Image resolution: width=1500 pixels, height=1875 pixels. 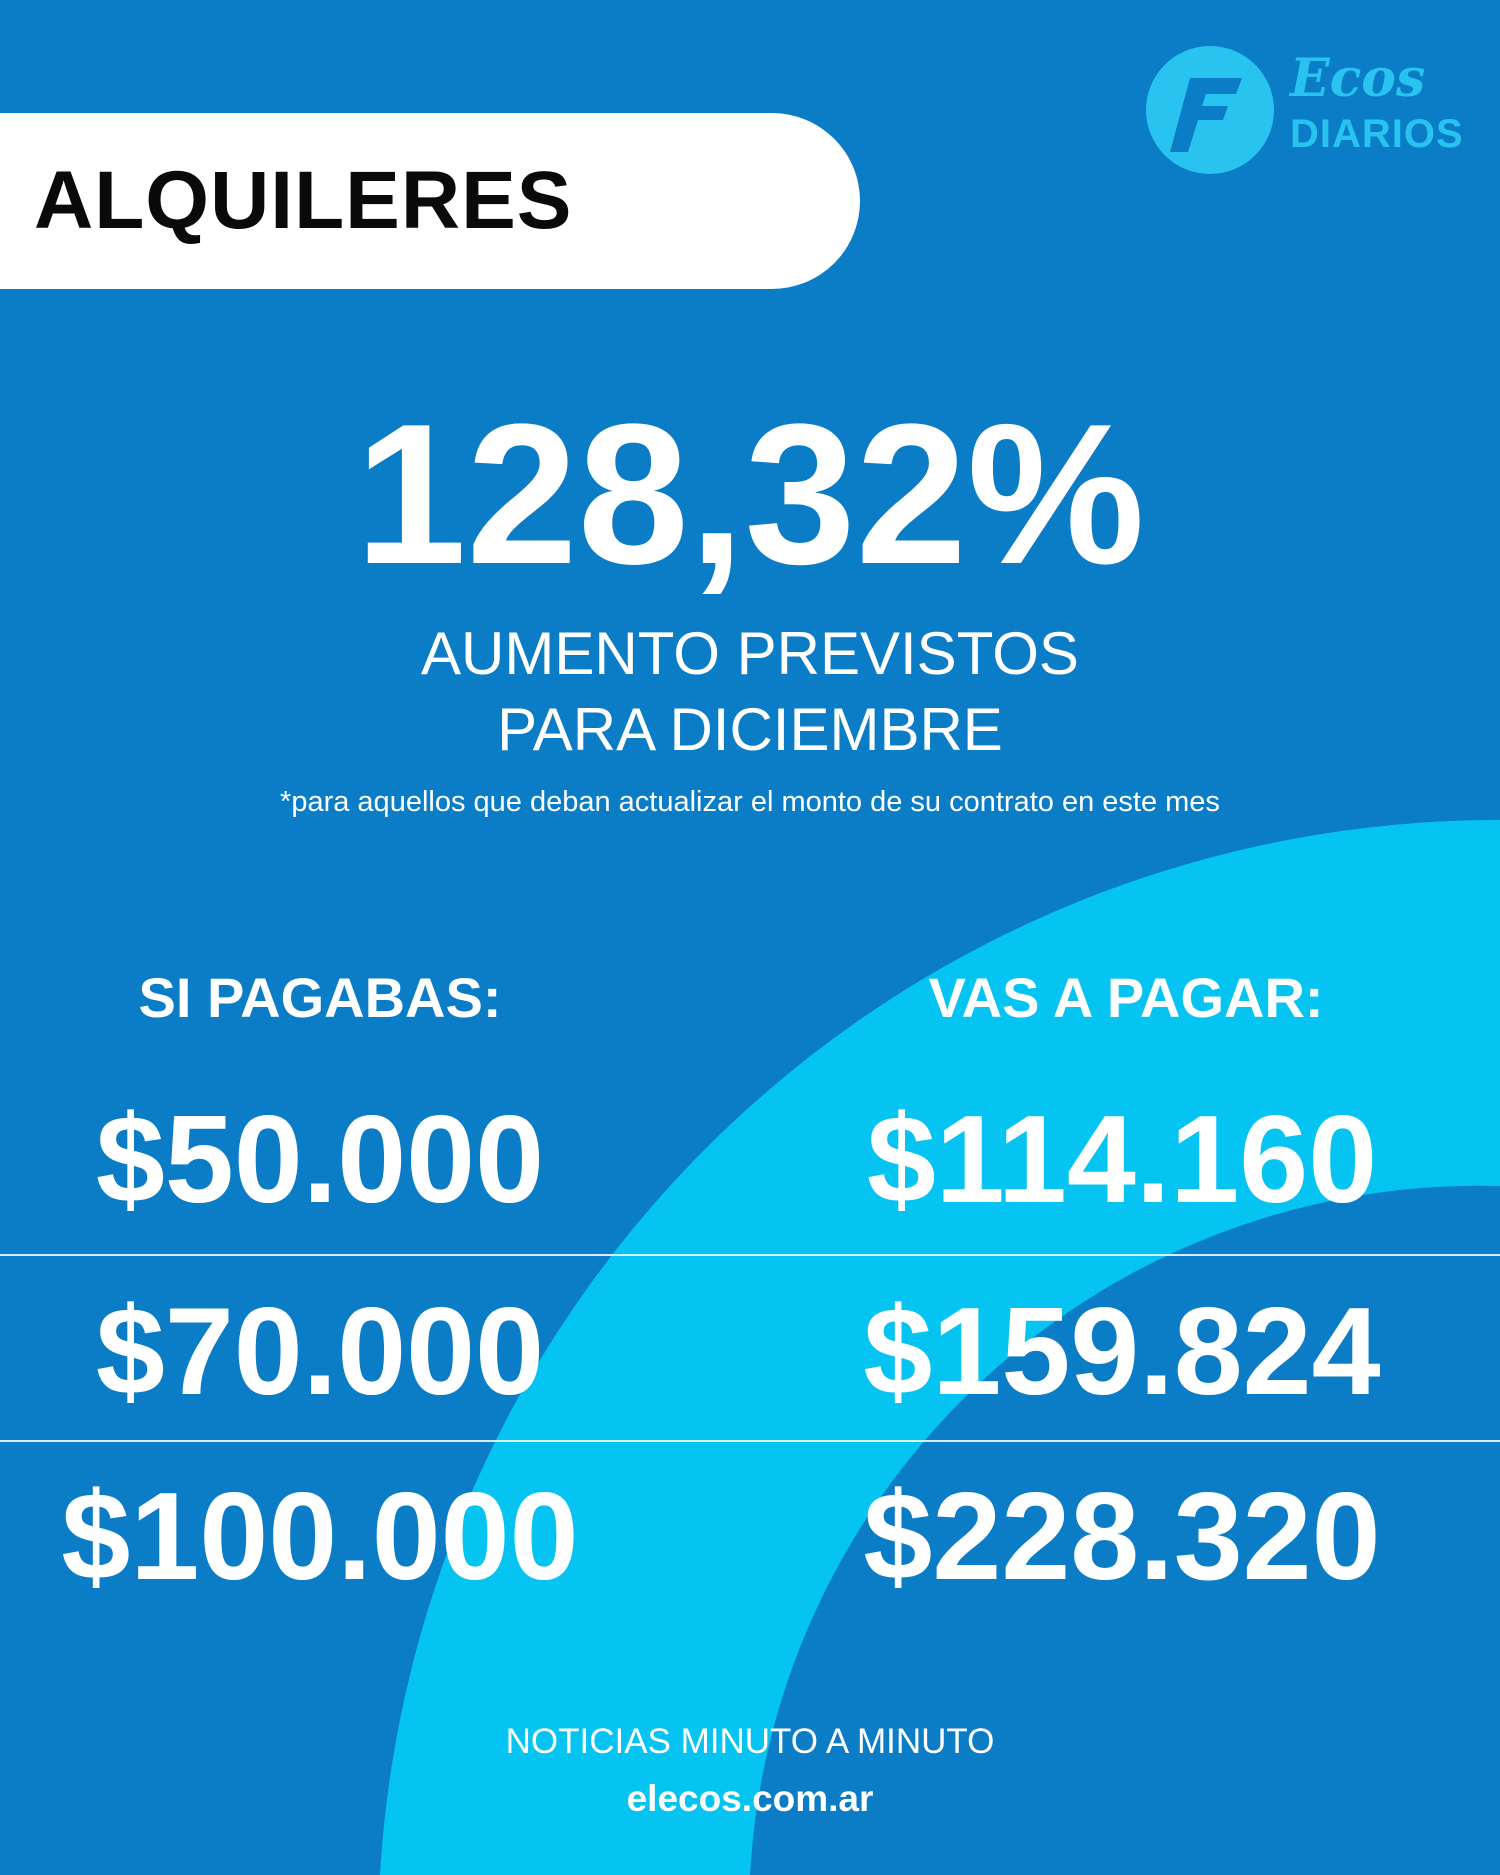 I want to click on amount-after-2: $159.824, so click(x=1122, y=1352).